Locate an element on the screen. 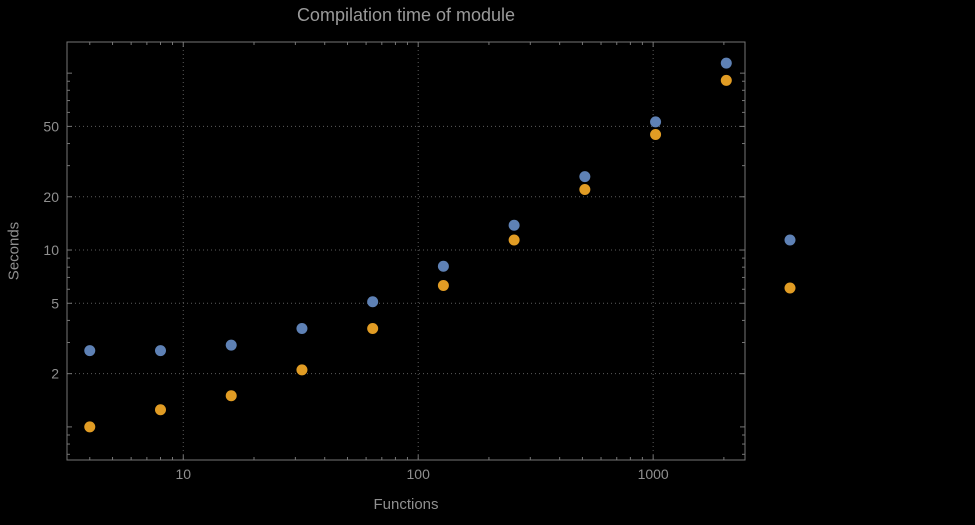  chart-title: Compilation time of module is located at coordinates (406, 15).